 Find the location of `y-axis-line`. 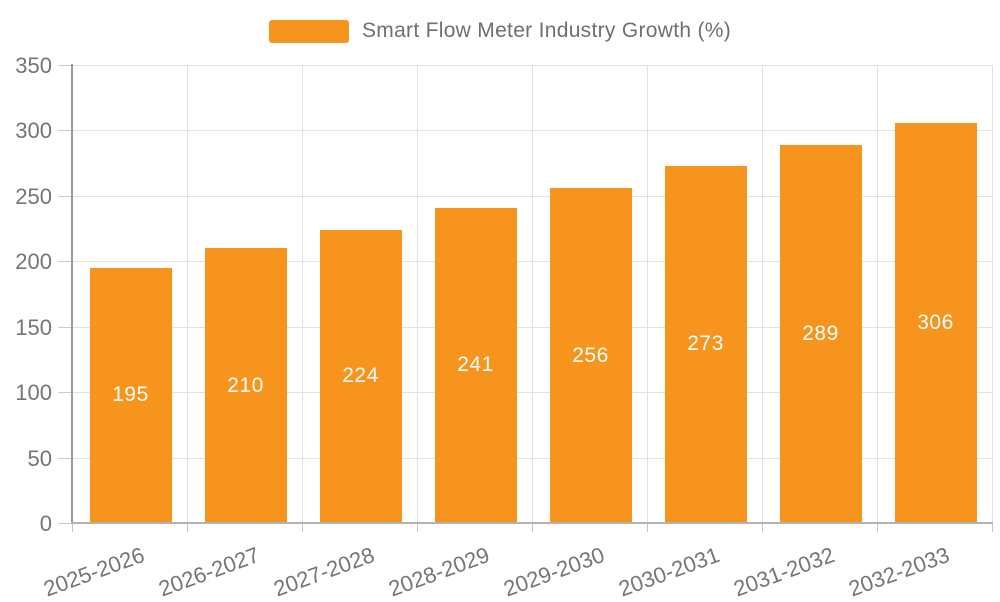

y-axis-line is located at coordinates (72, 294).